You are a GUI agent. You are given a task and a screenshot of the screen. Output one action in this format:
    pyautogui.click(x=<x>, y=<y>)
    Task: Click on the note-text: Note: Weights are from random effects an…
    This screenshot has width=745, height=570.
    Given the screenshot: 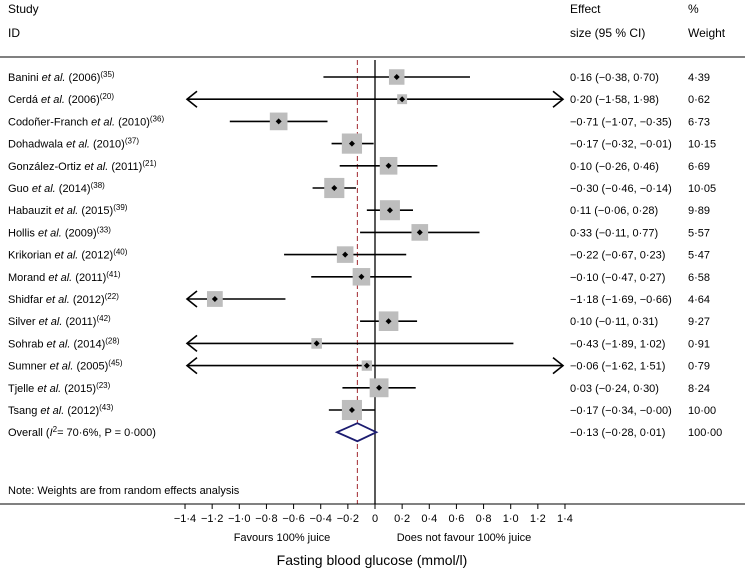 What is the action you would take?
    pyautogui.click(x=124, y=491)
    